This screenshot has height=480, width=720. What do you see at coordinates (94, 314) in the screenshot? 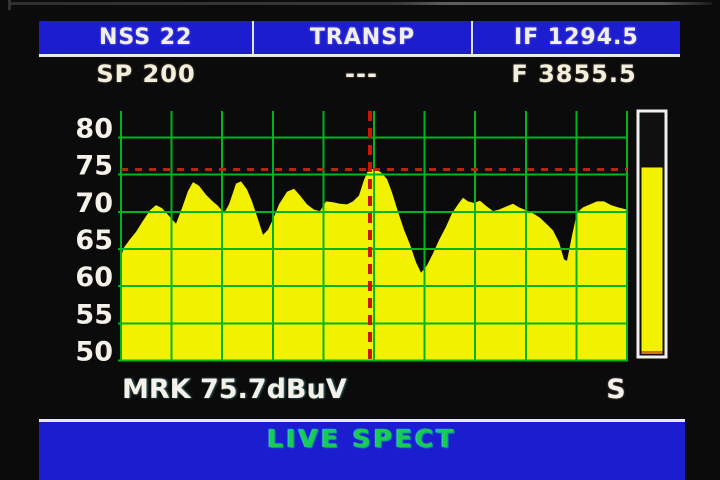
I see `y-axis-label: 55` at bounding box center [94, 314].